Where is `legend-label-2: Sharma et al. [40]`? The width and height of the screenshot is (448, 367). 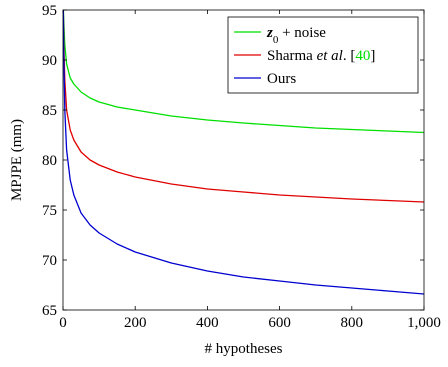
legend-label-2: Sharma et al. [40] is located at coordinates (321, 56).